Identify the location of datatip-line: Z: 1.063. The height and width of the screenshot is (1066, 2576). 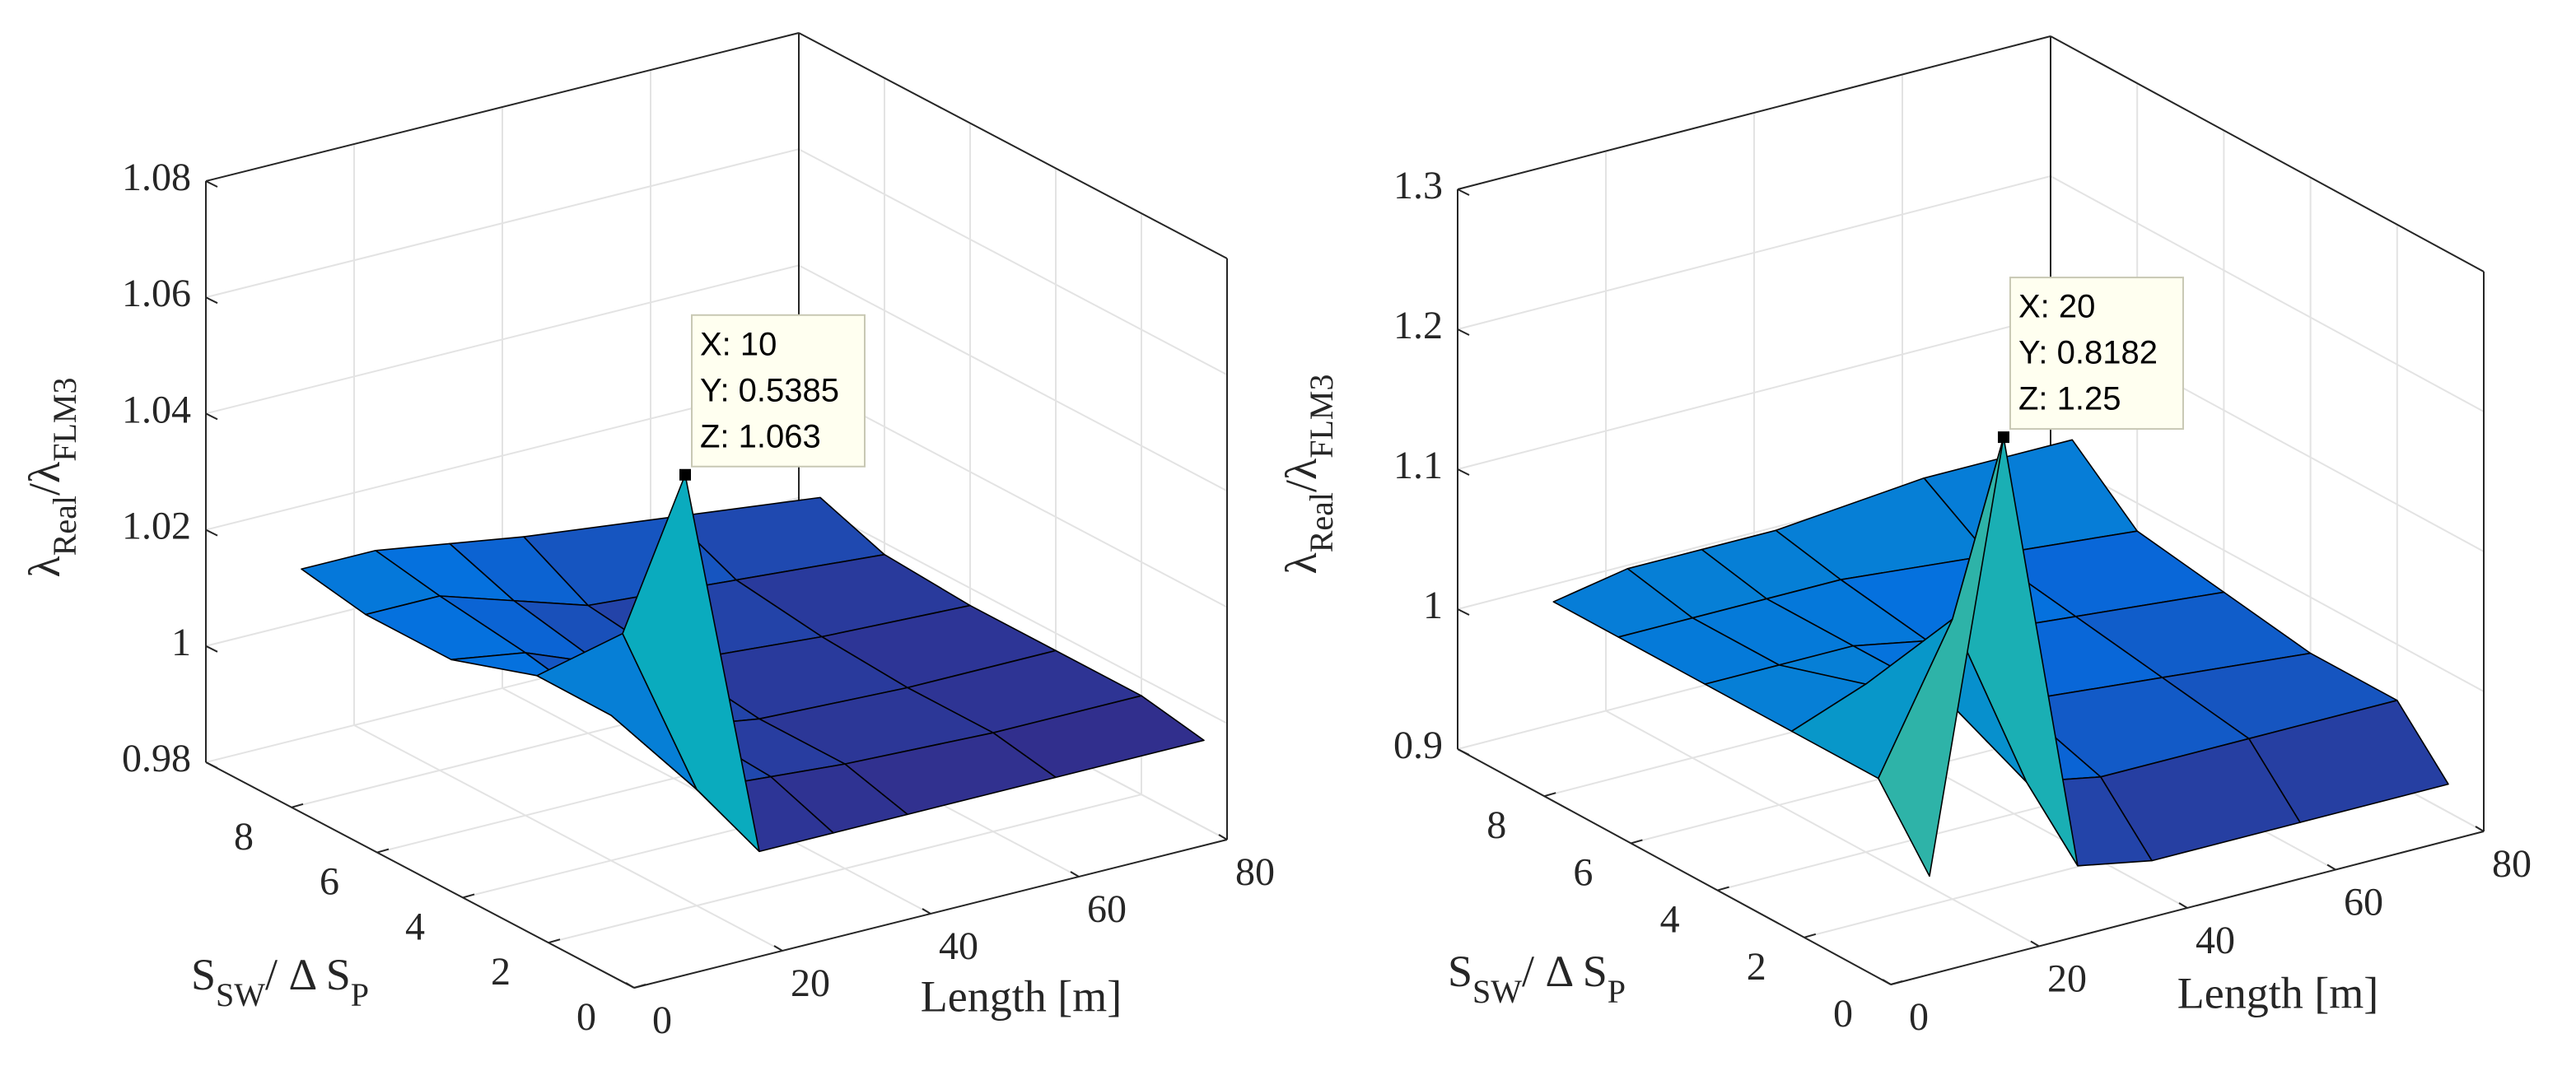
(760, 436).